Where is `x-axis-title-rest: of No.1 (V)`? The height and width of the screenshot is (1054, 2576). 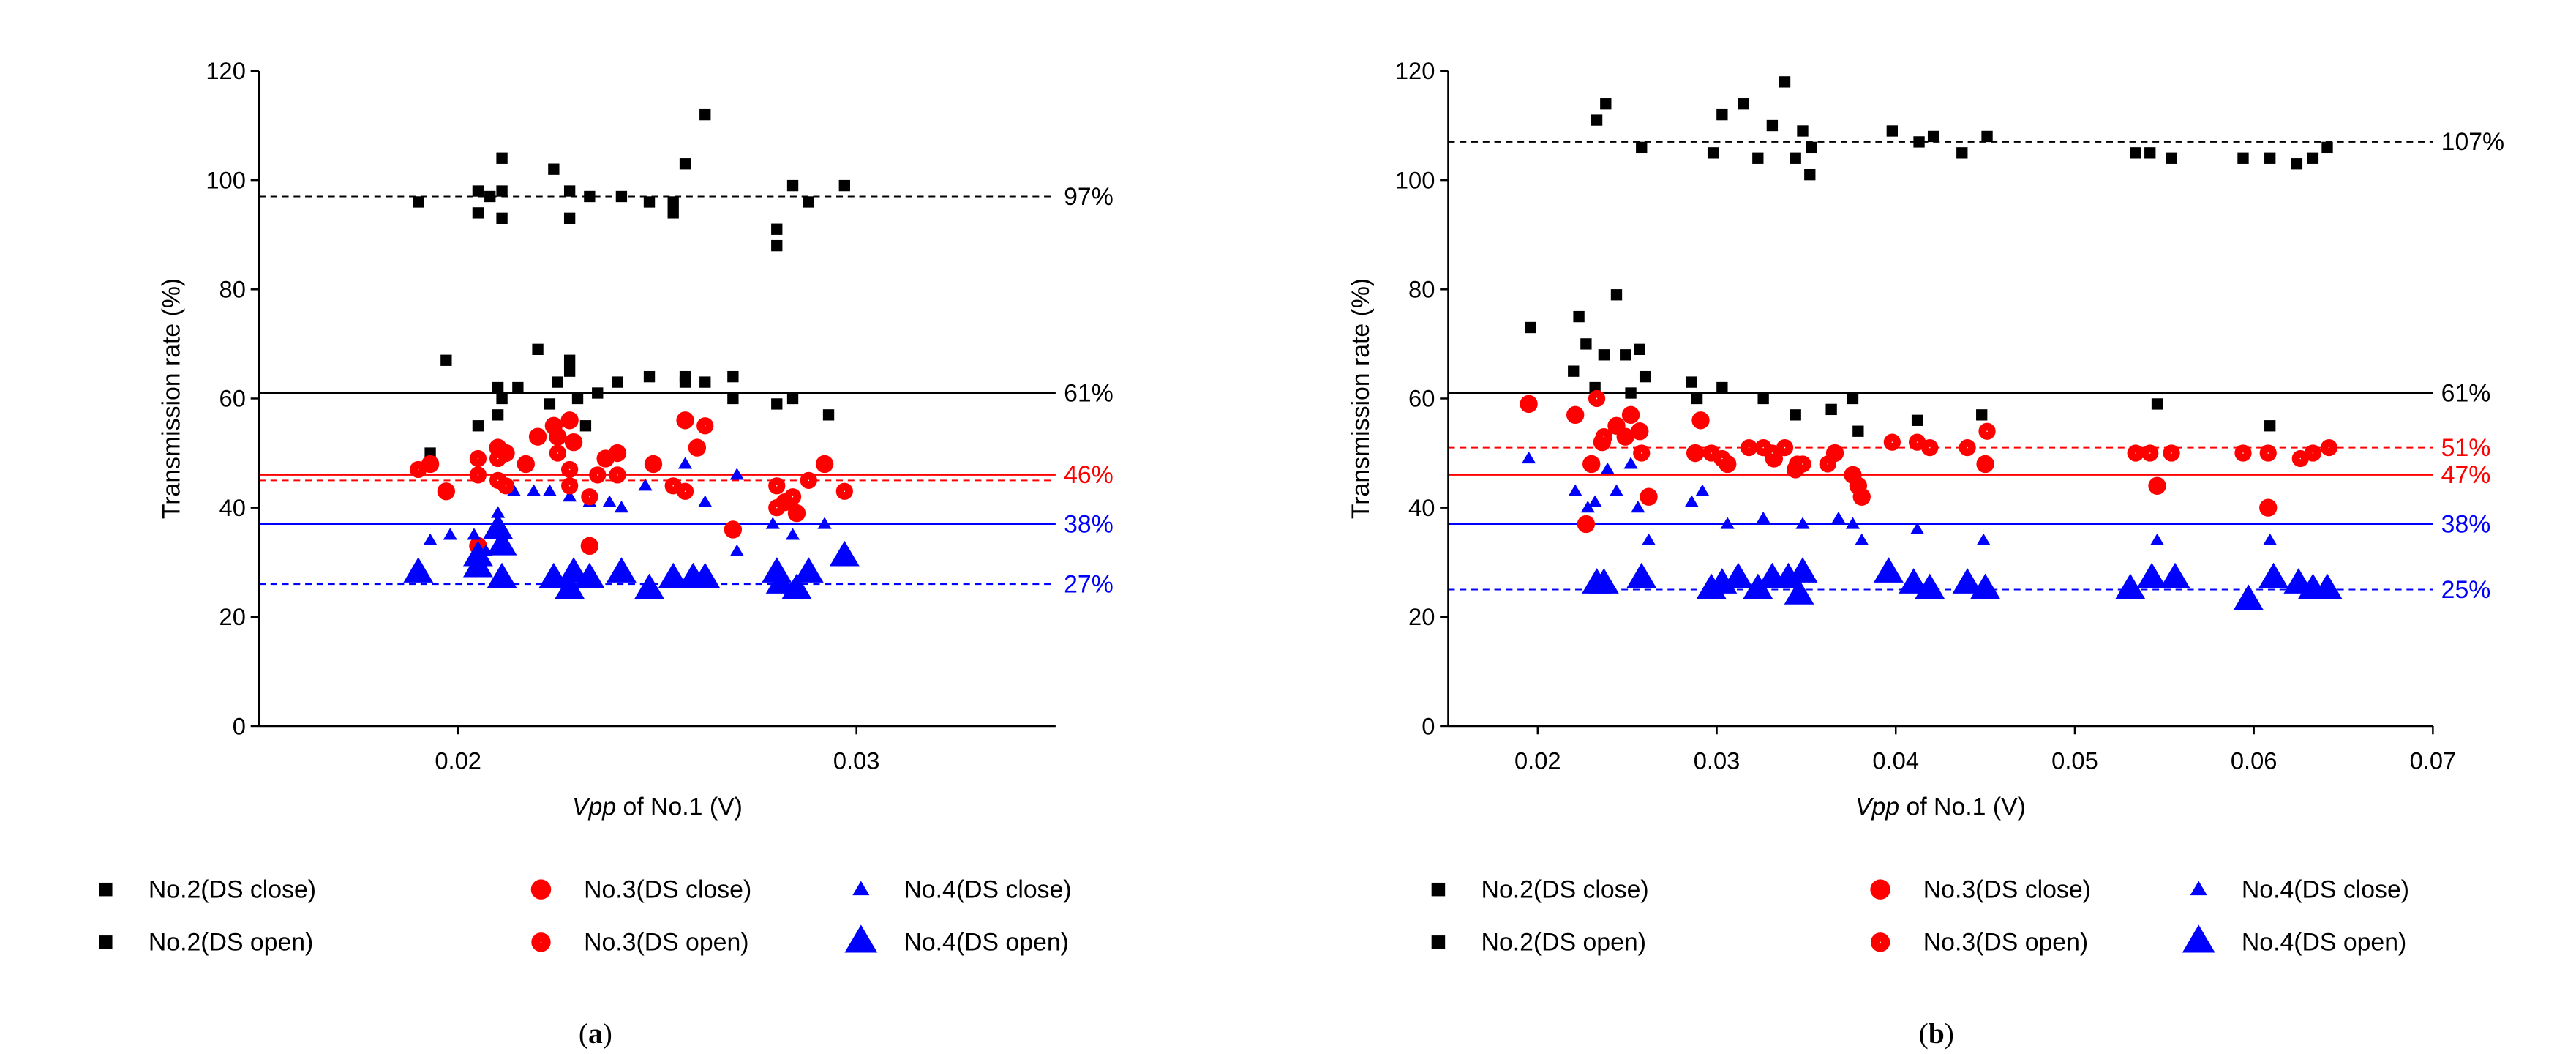
x-axis-title-rest: of No.1 (V) is located at coordinates (679, 807).